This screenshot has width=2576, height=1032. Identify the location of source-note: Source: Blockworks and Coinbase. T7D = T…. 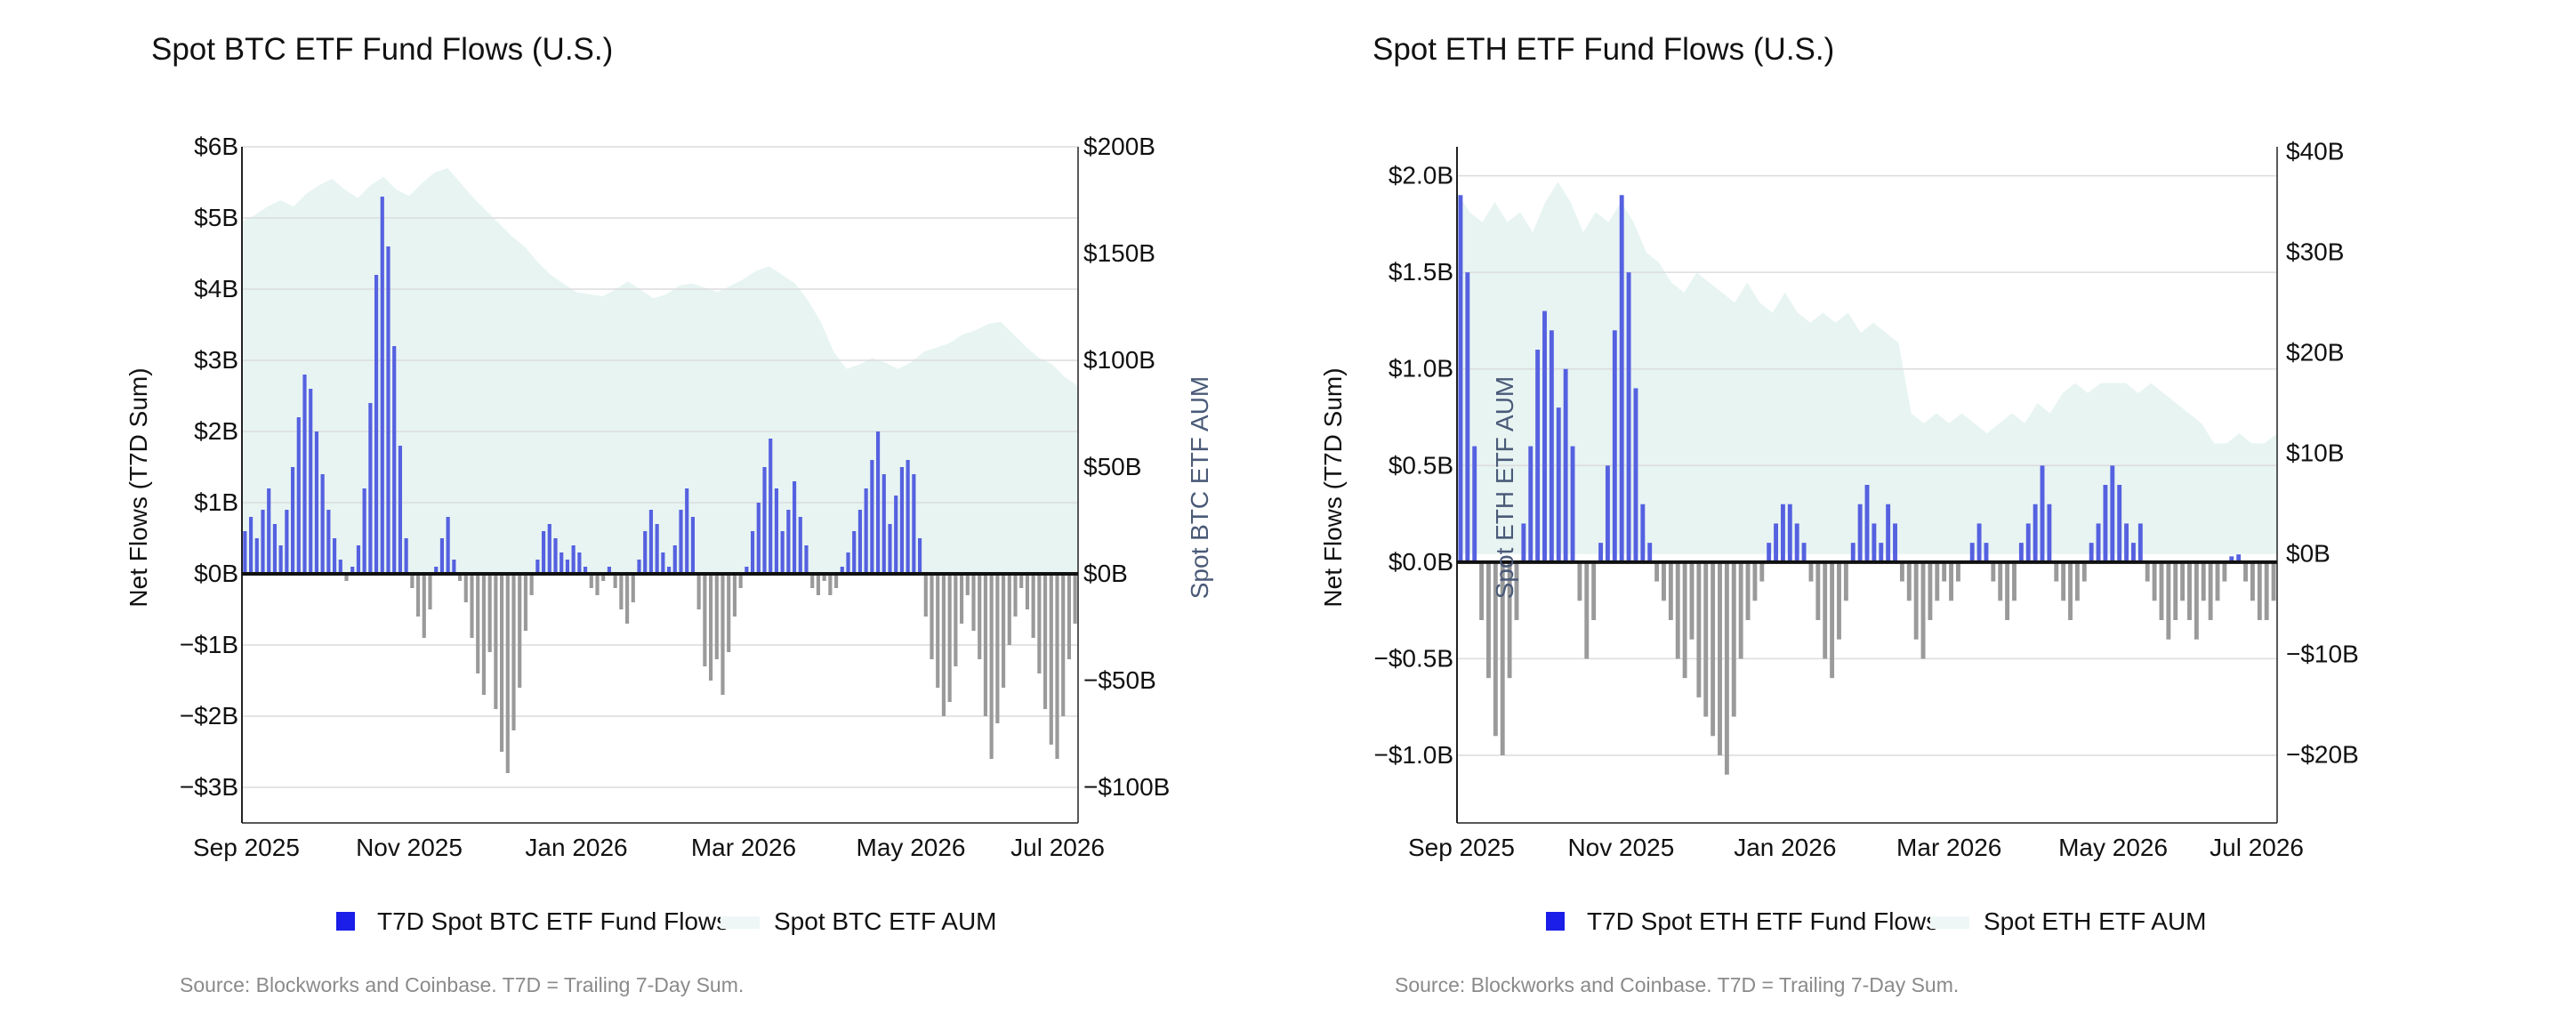
(1677, 984).